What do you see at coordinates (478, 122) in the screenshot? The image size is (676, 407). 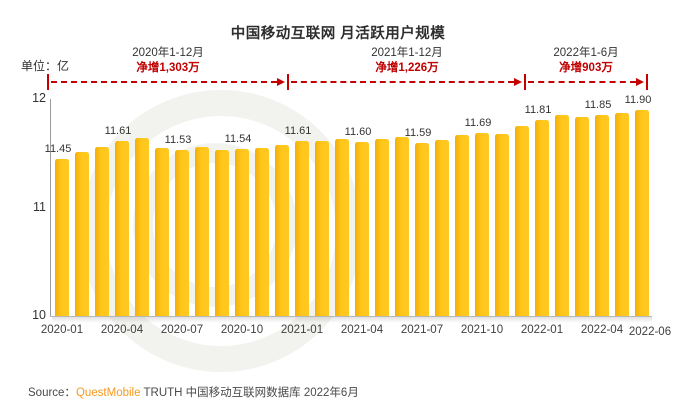 I see `value-label-2021-10: 11.69` at bounding box center [478, 122].